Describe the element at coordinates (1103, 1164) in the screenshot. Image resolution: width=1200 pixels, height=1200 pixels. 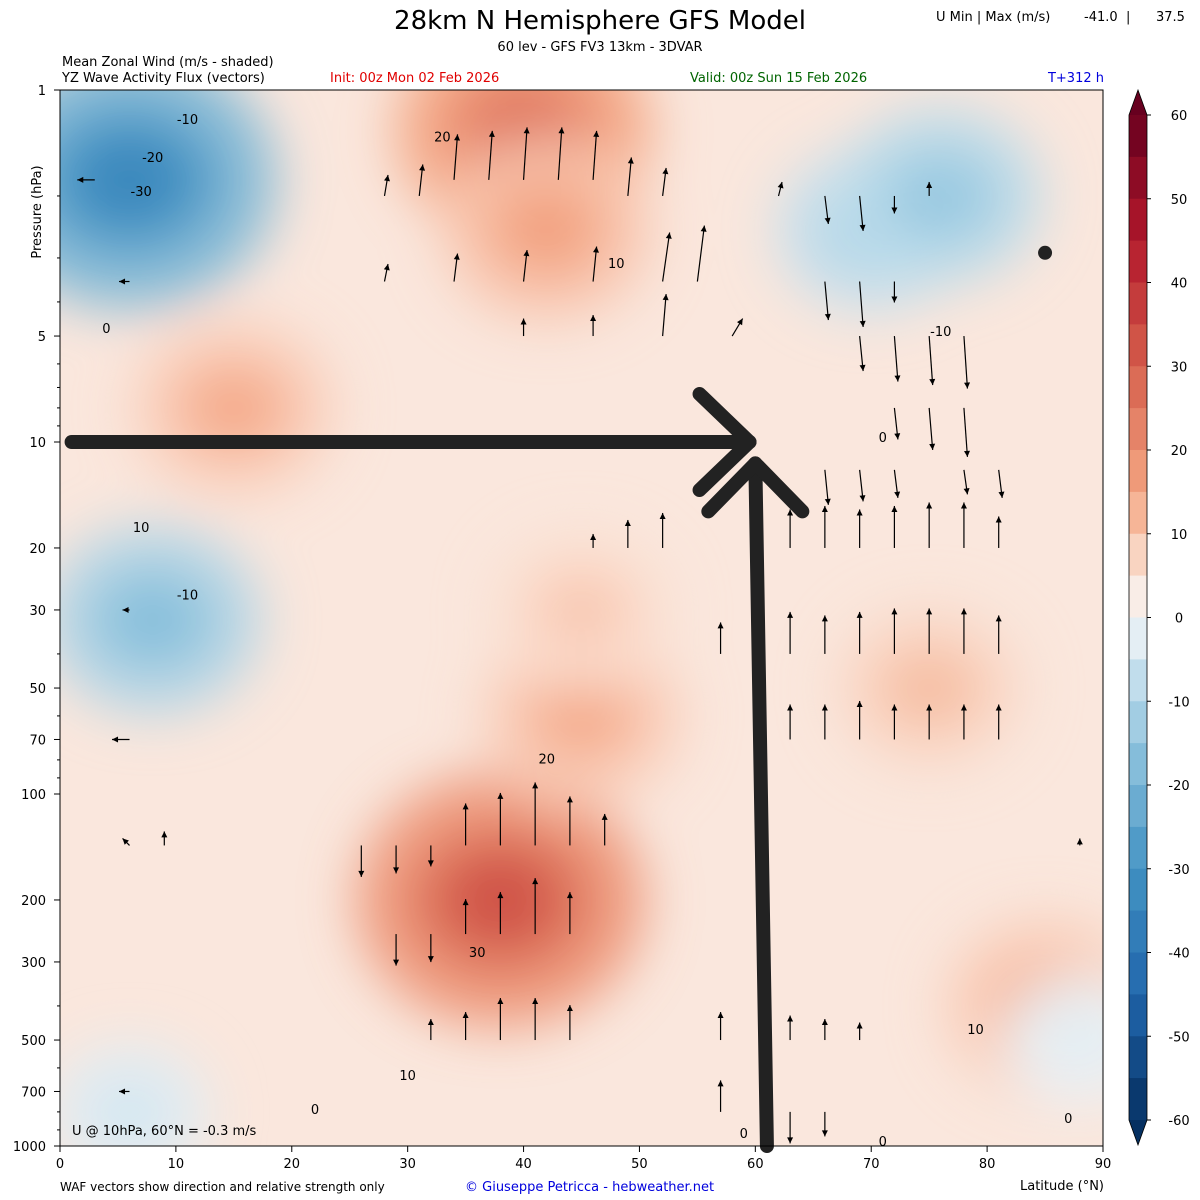
I see `x-tick-label: 90` at that location.